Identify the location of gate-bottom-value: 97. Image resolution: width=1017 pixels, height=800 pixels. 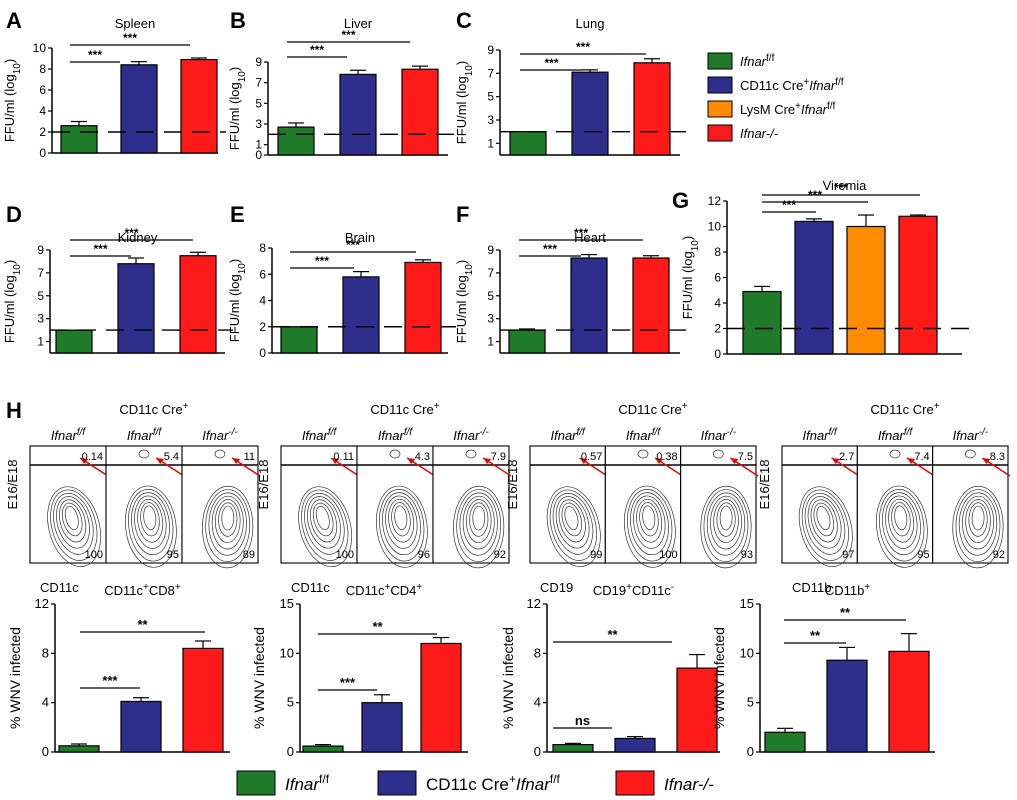
(848, 555).